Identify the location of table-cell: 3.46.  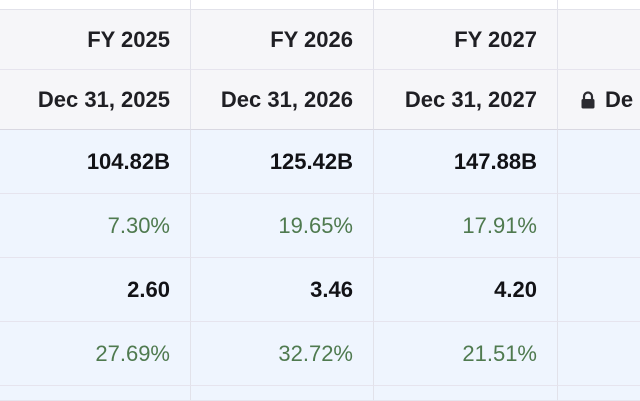
(282, 290).